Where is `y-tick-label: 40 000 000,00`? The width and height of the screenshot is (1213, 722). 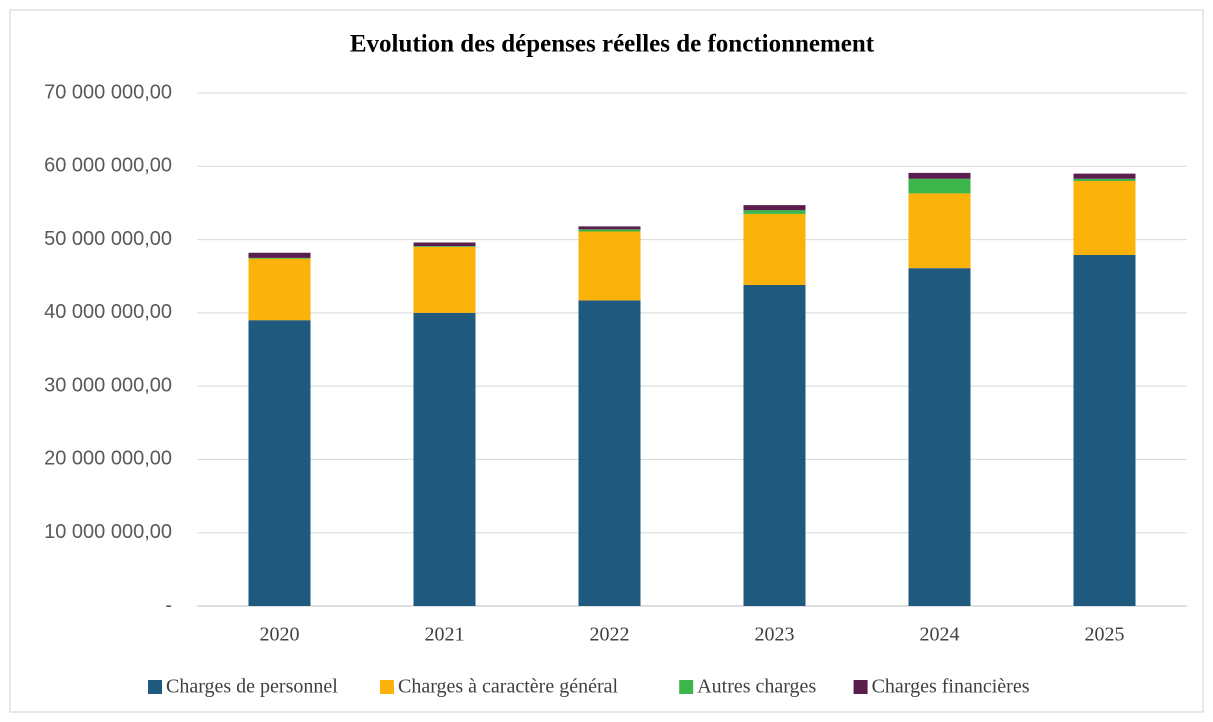 y-tick-label: 40 000 000,00 is located at coordinates (108, 312).